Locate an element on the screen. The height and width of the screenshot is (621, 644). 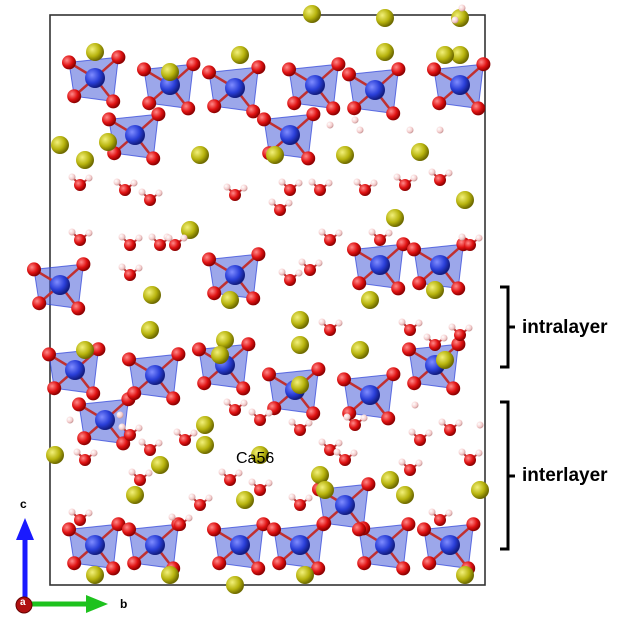
intralayer-bracket is located at coordinates (507, 327).